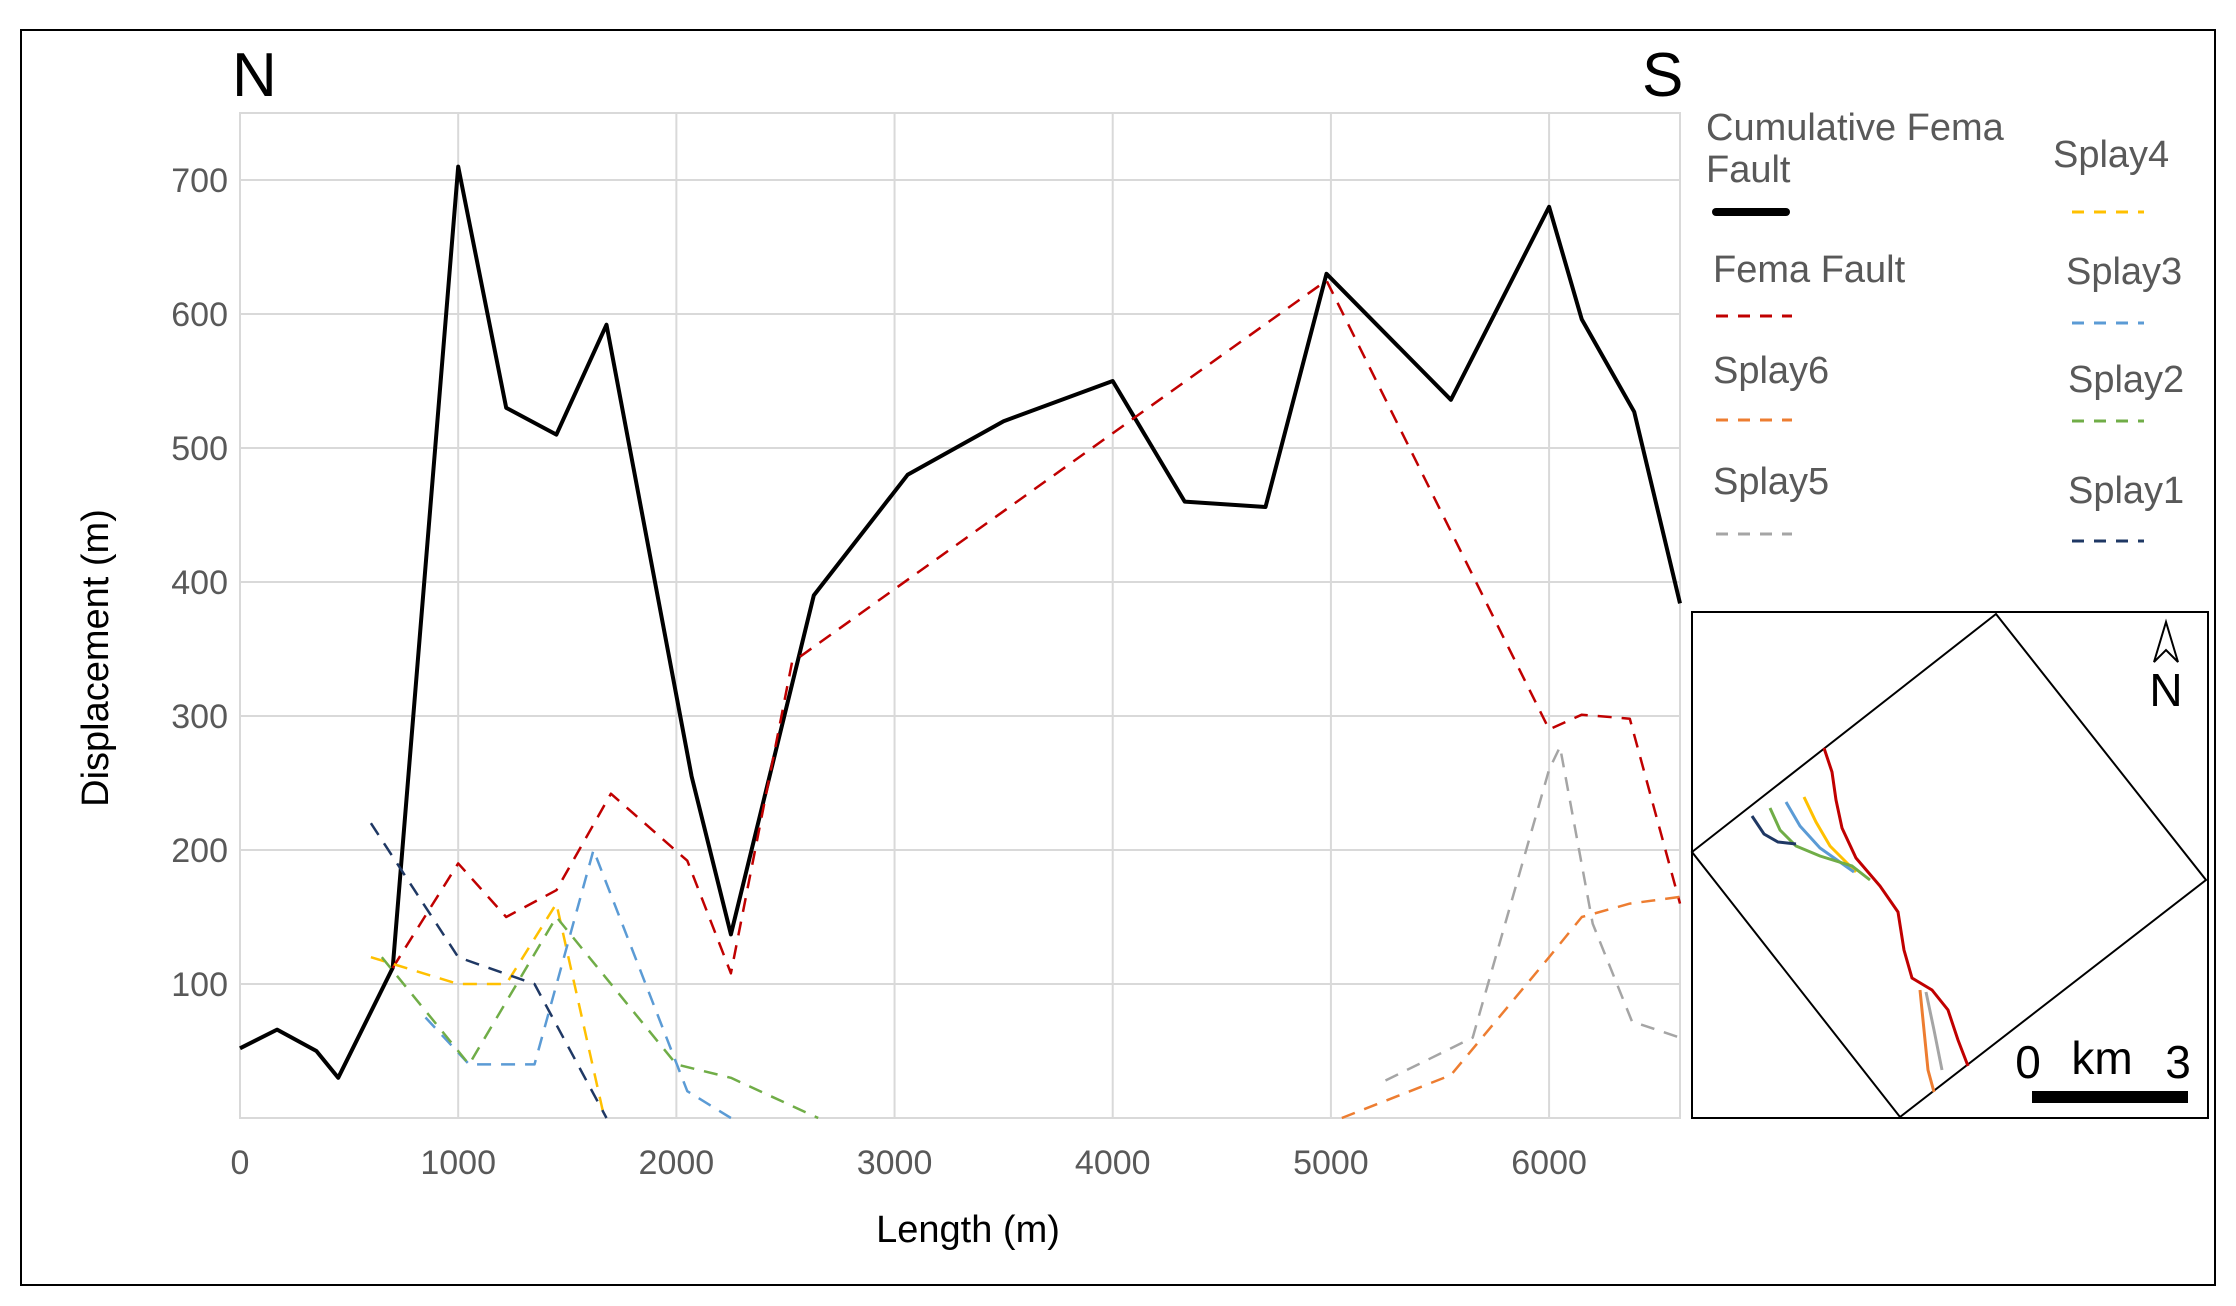  What do you see at coordinates (2165, 690) in the screenshot?
I see `inset-north-label: N` at bounding box center [2165, 690].